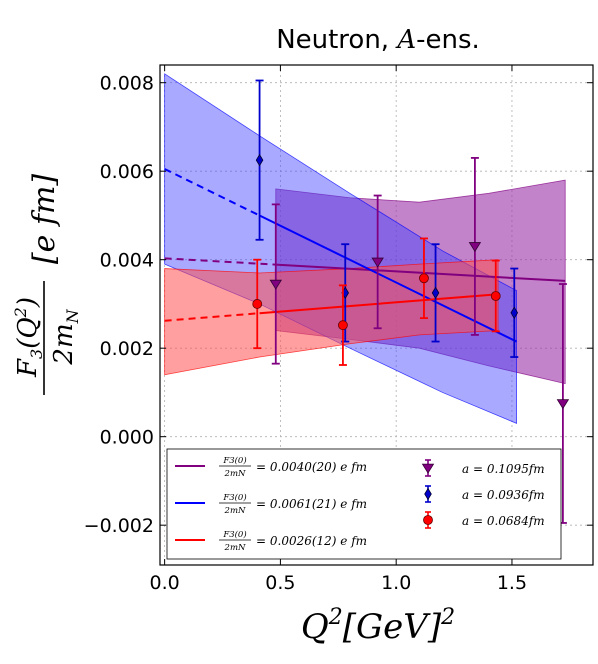 The image size is (598, 664). What do you see at coordinates (127, 261) in the screenshot?
I see `y-tick-label: 0.004` at bounding box center [127, 261].